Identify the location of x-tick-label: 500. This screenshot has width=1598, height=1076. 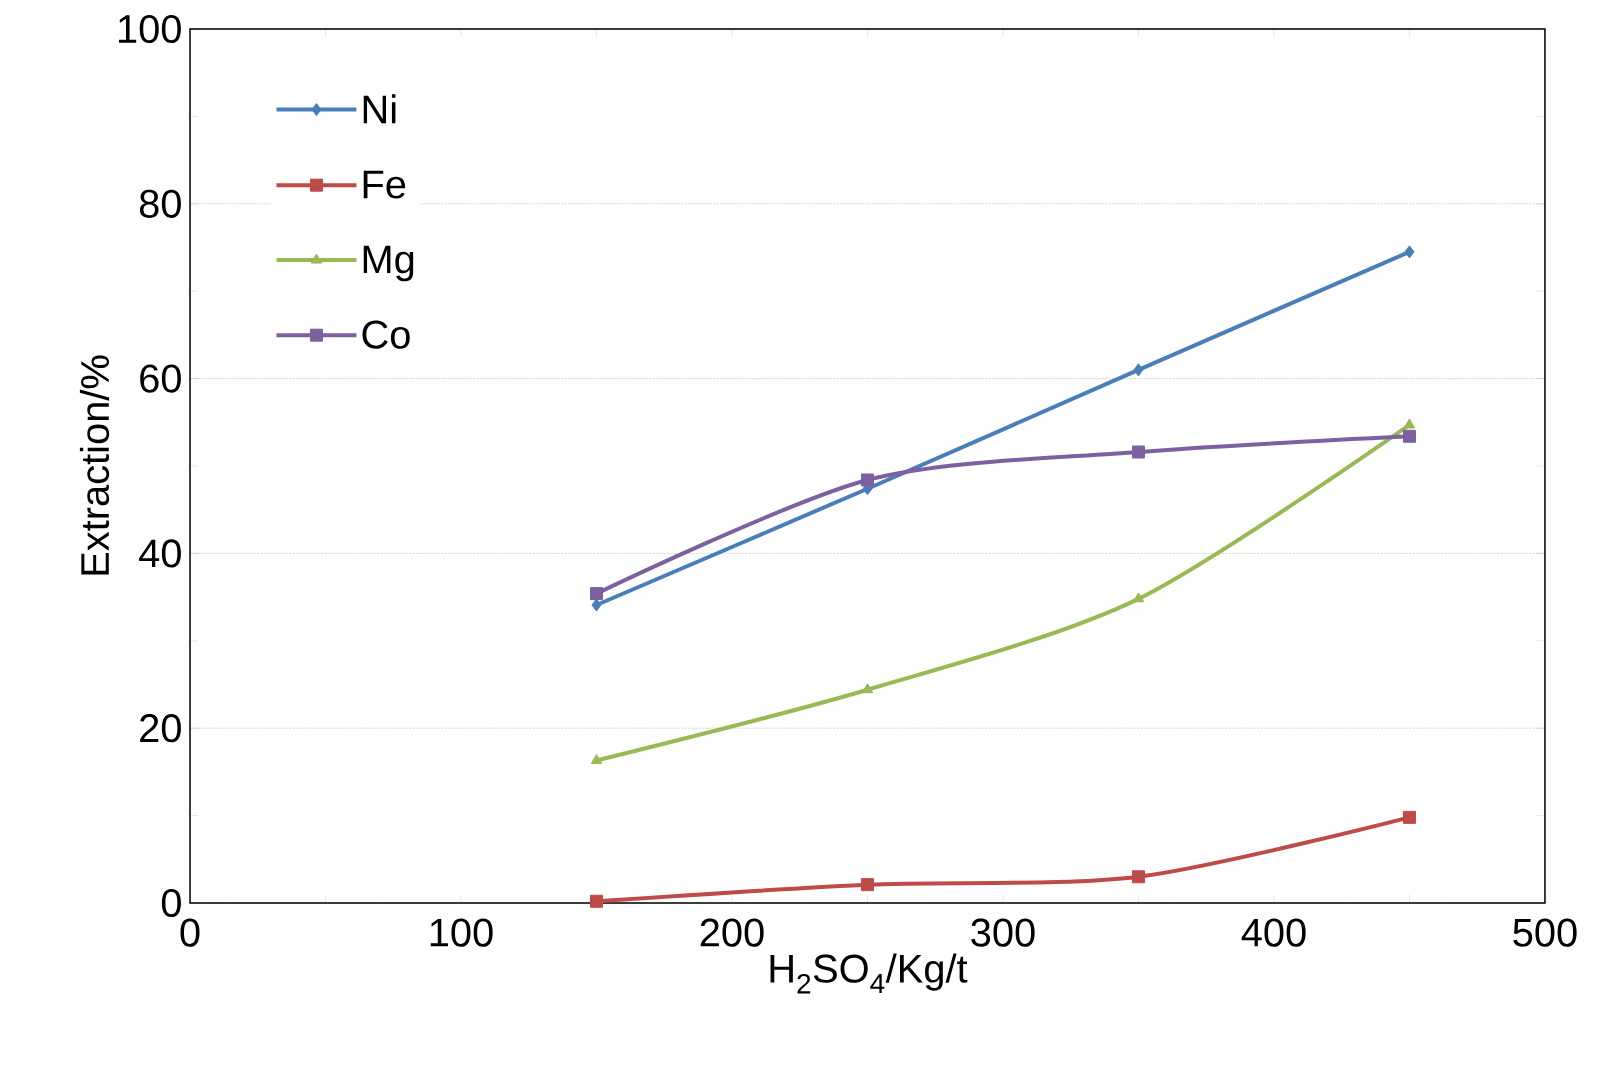
(1545, 932).